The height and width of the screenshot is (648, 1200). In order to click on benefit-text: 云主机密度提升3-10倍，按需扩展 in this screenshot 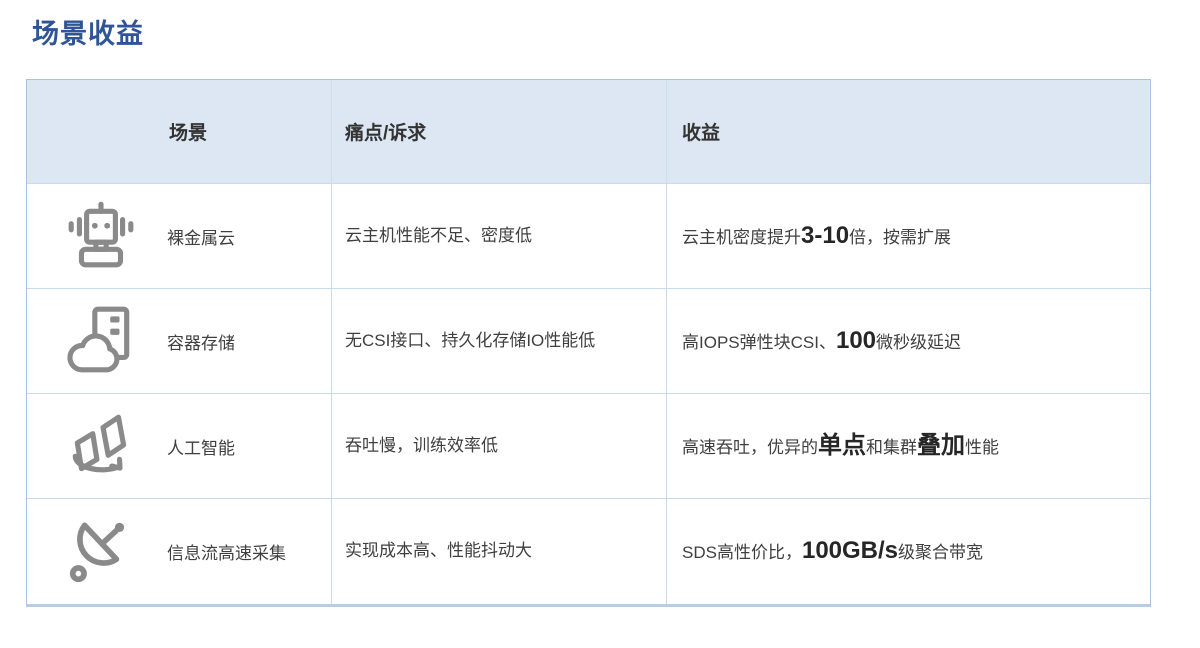, I will do `click(816, 236)`.